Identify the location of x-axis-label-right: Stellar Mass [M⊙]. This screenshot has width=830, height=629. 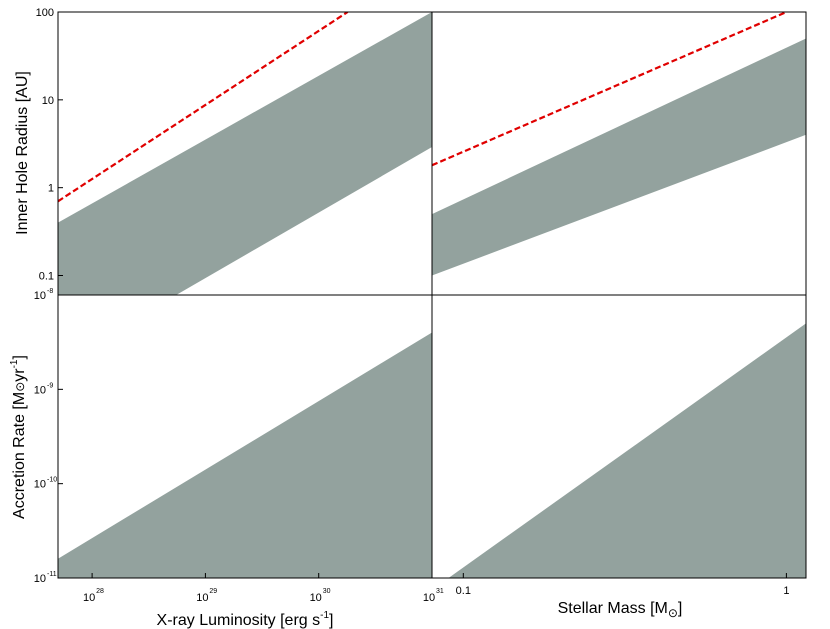
(620, 610).